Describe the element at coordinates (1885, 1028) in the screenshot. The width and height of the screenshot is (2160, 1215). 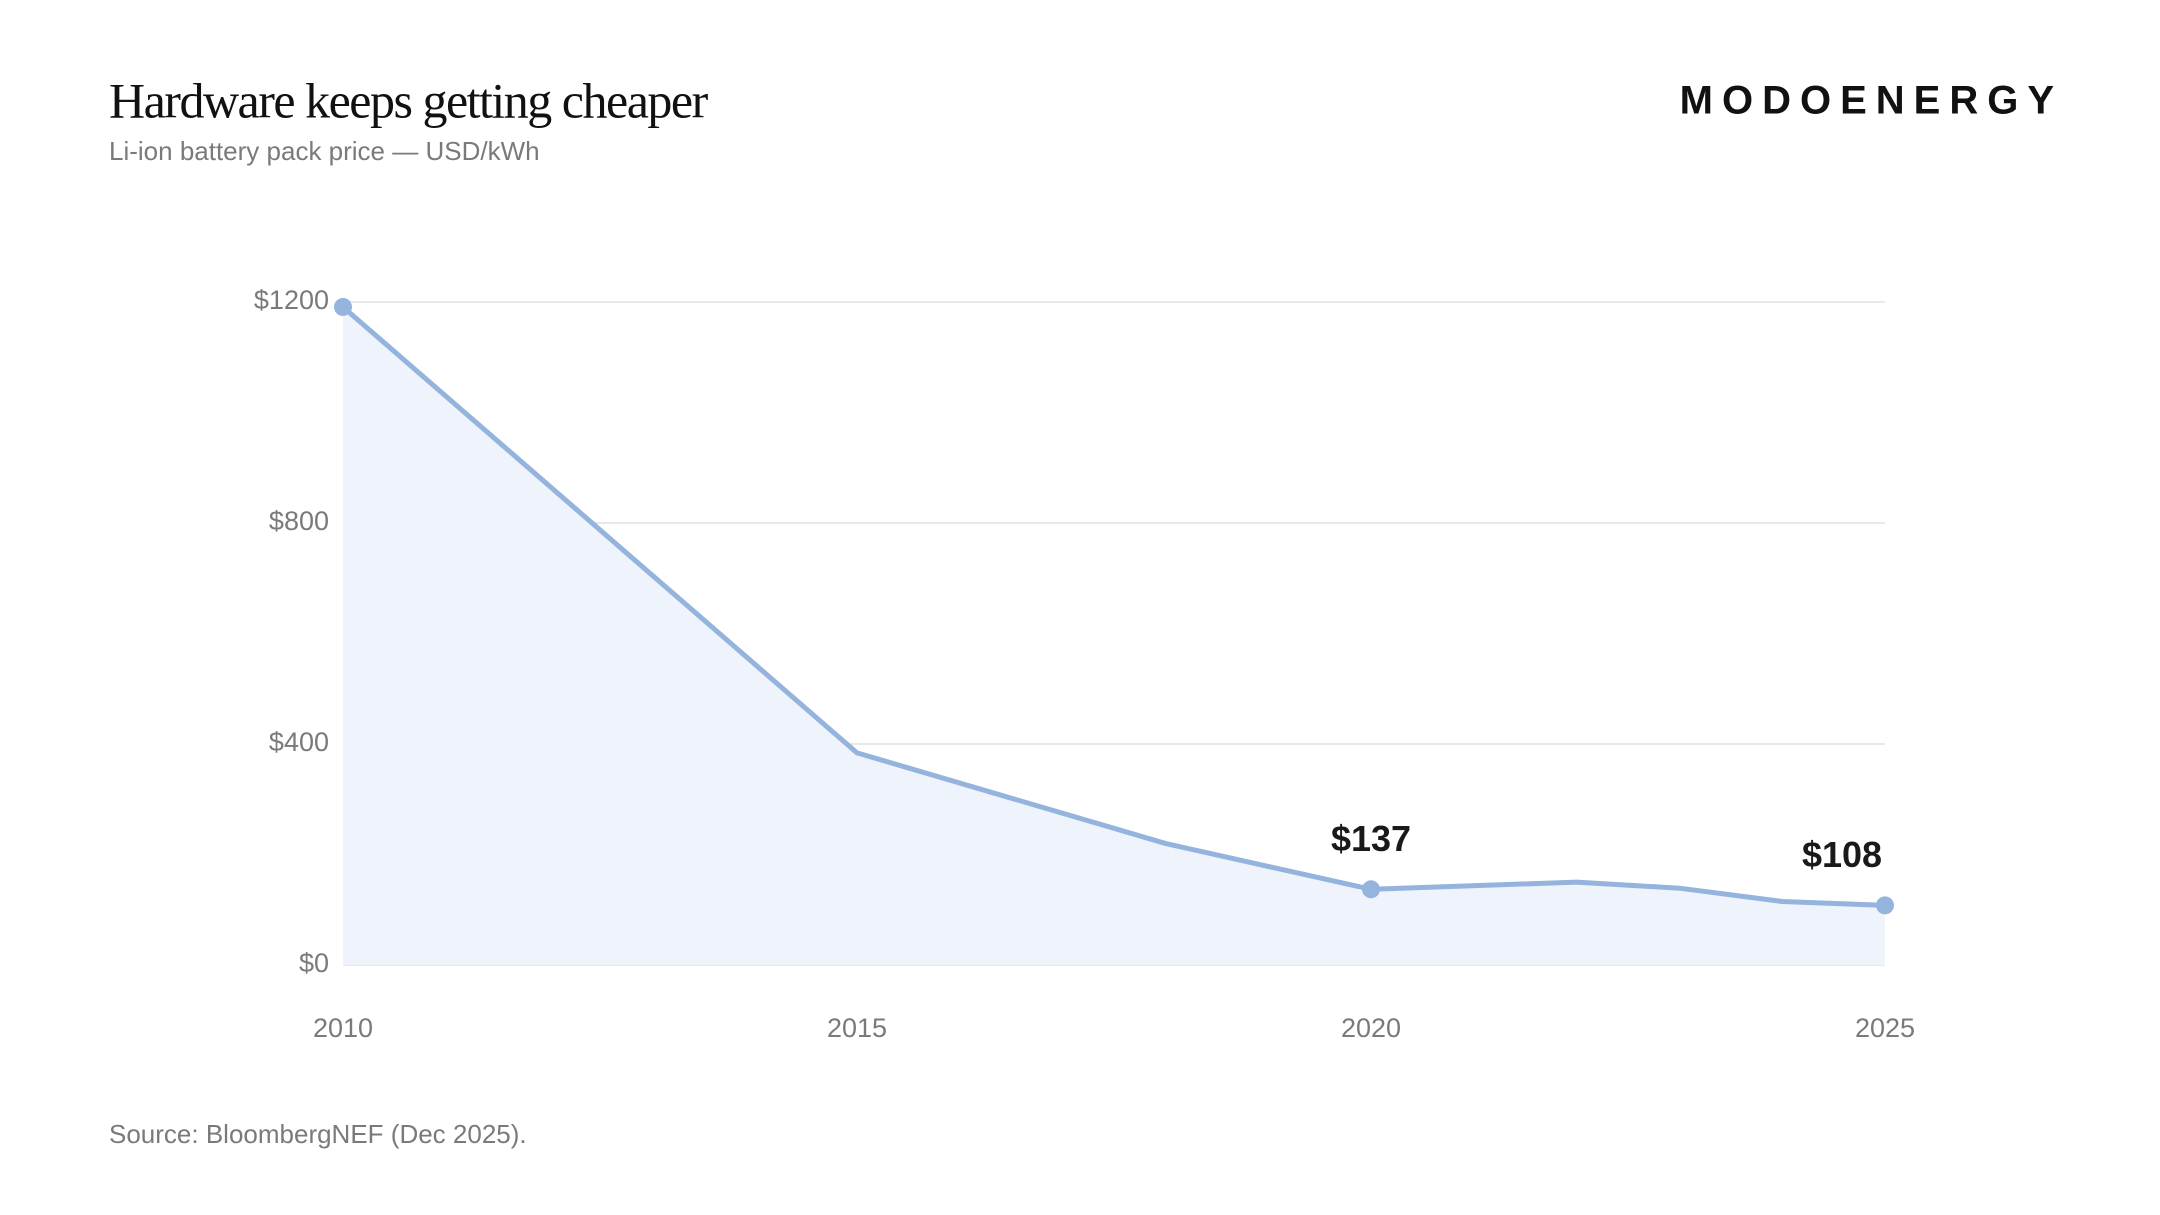
I see `x-tick-label: 2025` at that location.